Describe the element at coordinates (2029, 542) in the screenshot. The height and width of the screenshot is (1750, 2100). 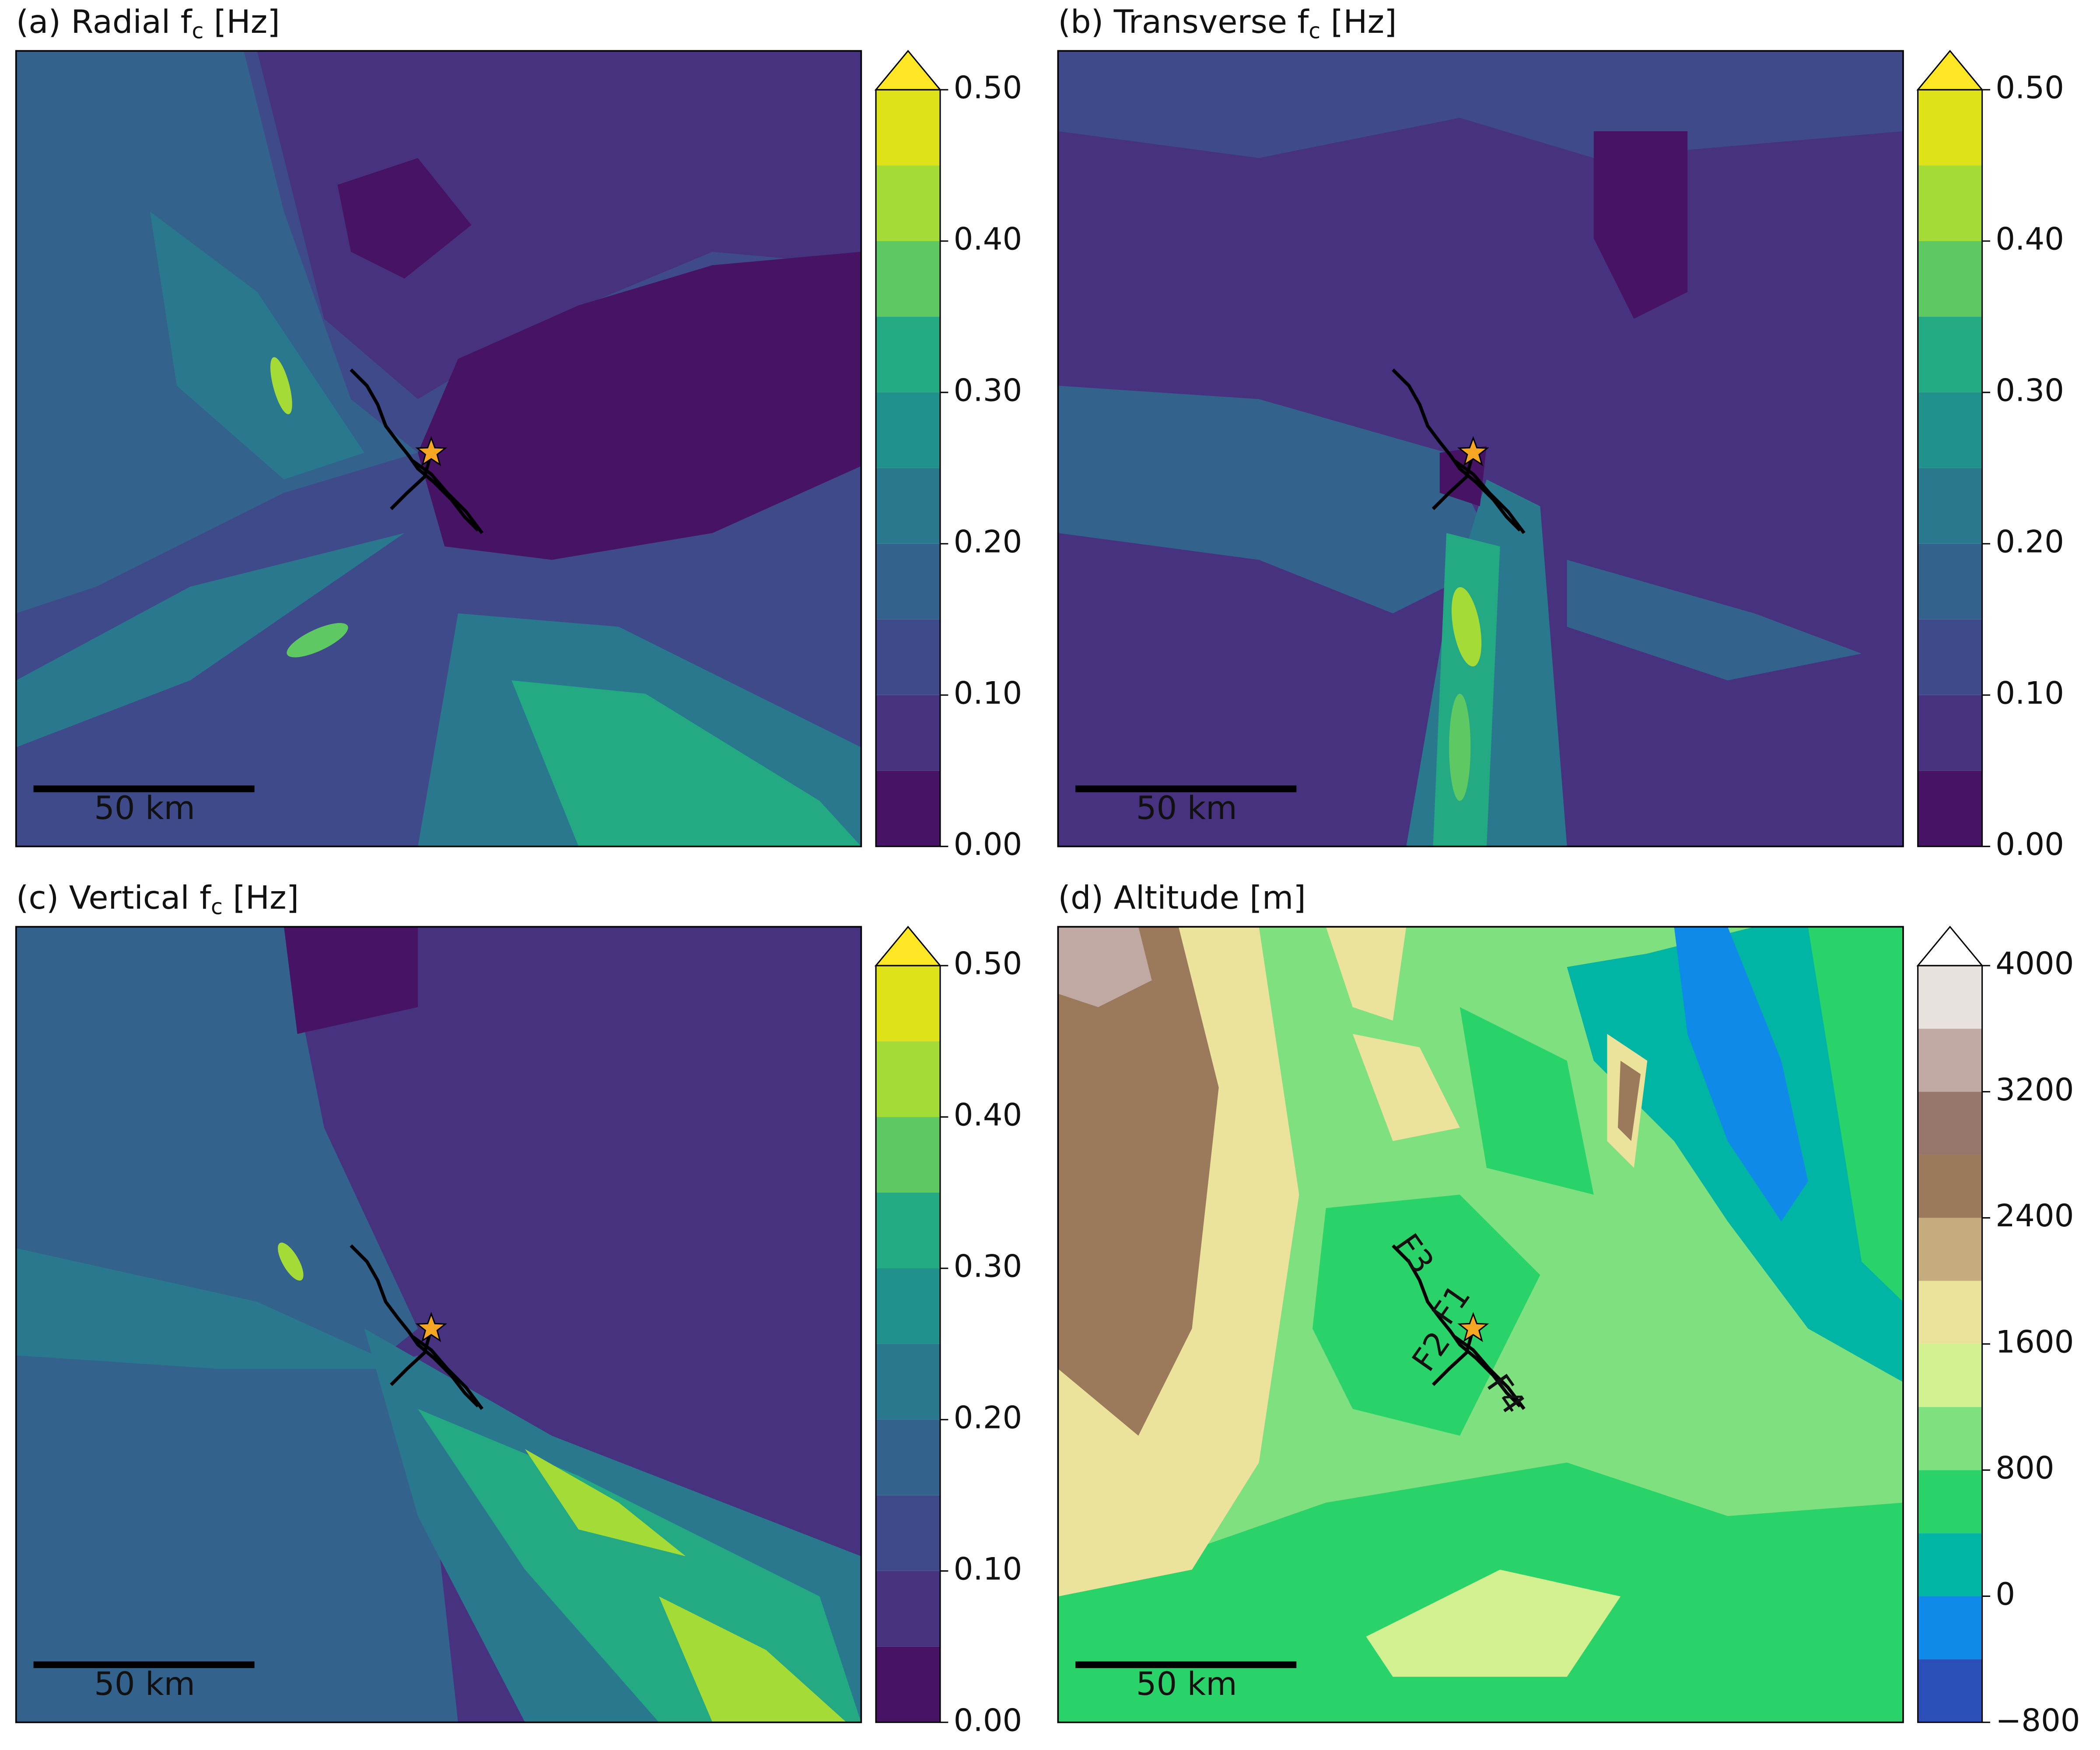
I see `colorbar-tick-label: 0.20` at that location.